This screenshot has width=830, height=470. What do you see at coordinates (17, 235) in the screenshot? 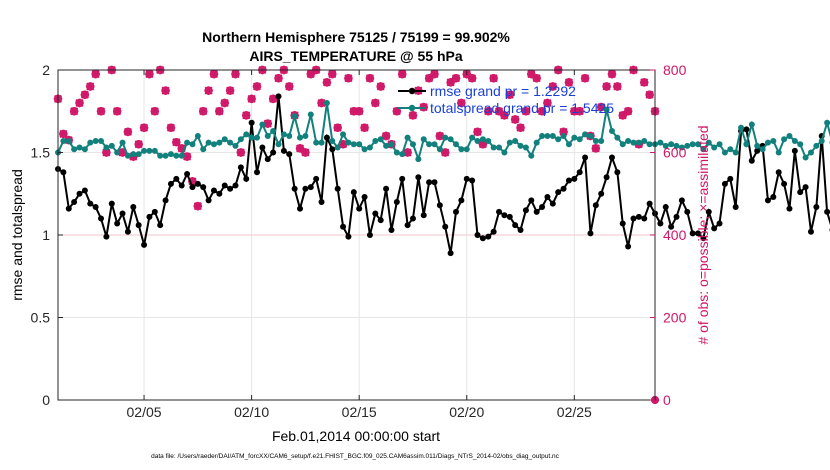
I see `y-axis-left-label: rmse and totalspread` at bounding box center [17, 235].